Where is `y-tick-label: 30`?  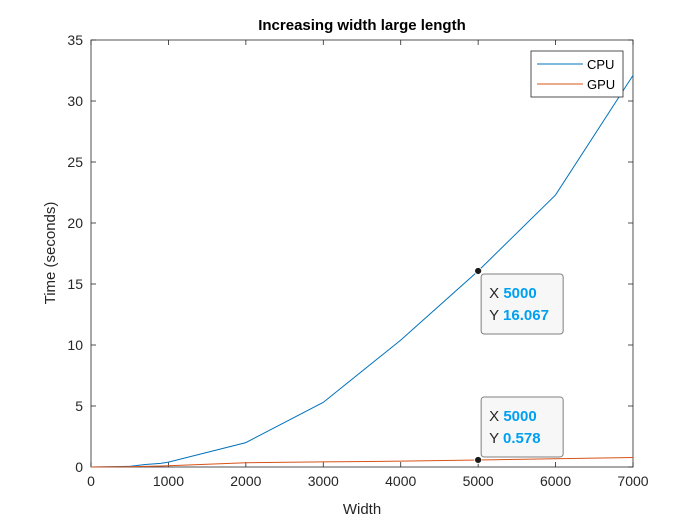
y-tick-label: 30 is located at coordinates (75, 101).